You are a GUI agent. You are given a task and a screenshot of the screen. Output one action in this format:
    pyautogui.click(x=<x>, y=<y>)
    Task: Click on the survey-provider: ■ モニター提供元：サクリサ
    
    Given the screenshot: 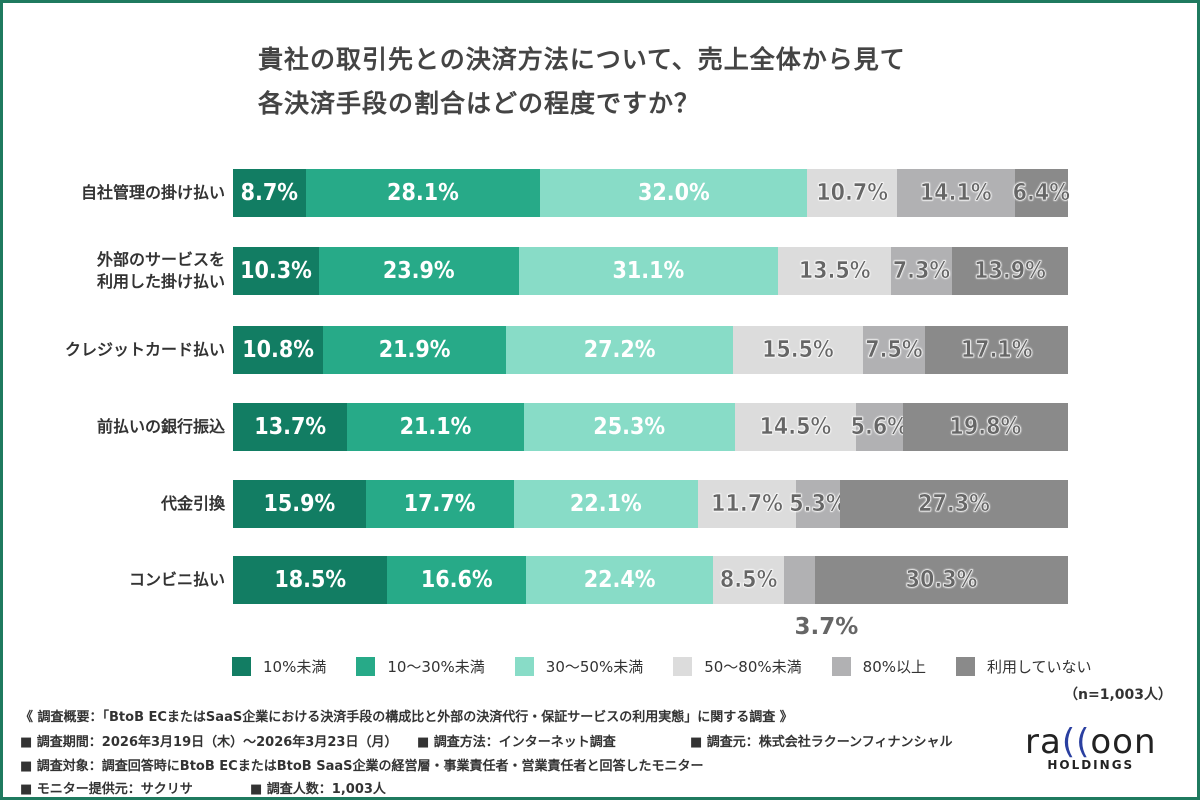 What is the action you would take?
    pyautogui.click(x=106, y=789)
    